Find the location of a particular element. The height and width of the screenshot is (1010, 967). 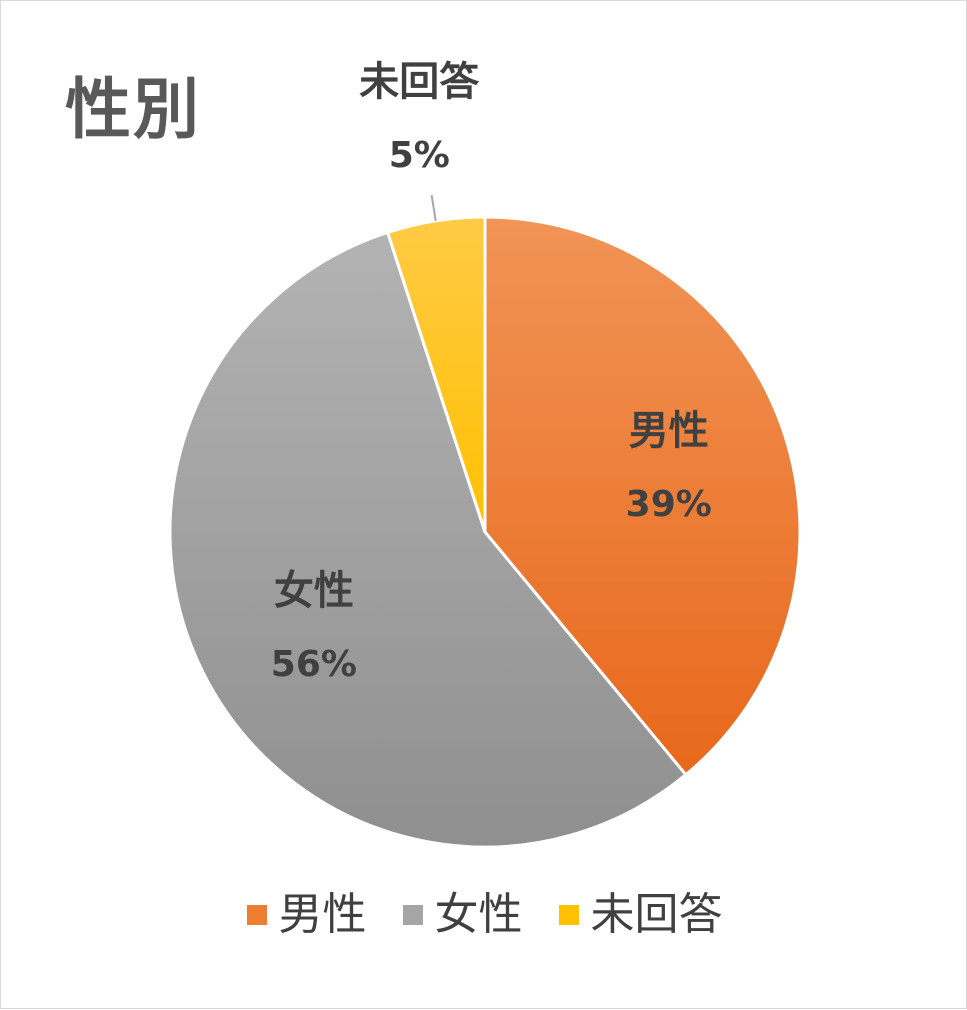

chart-title: 性別 is located at coordinates (133, 109).